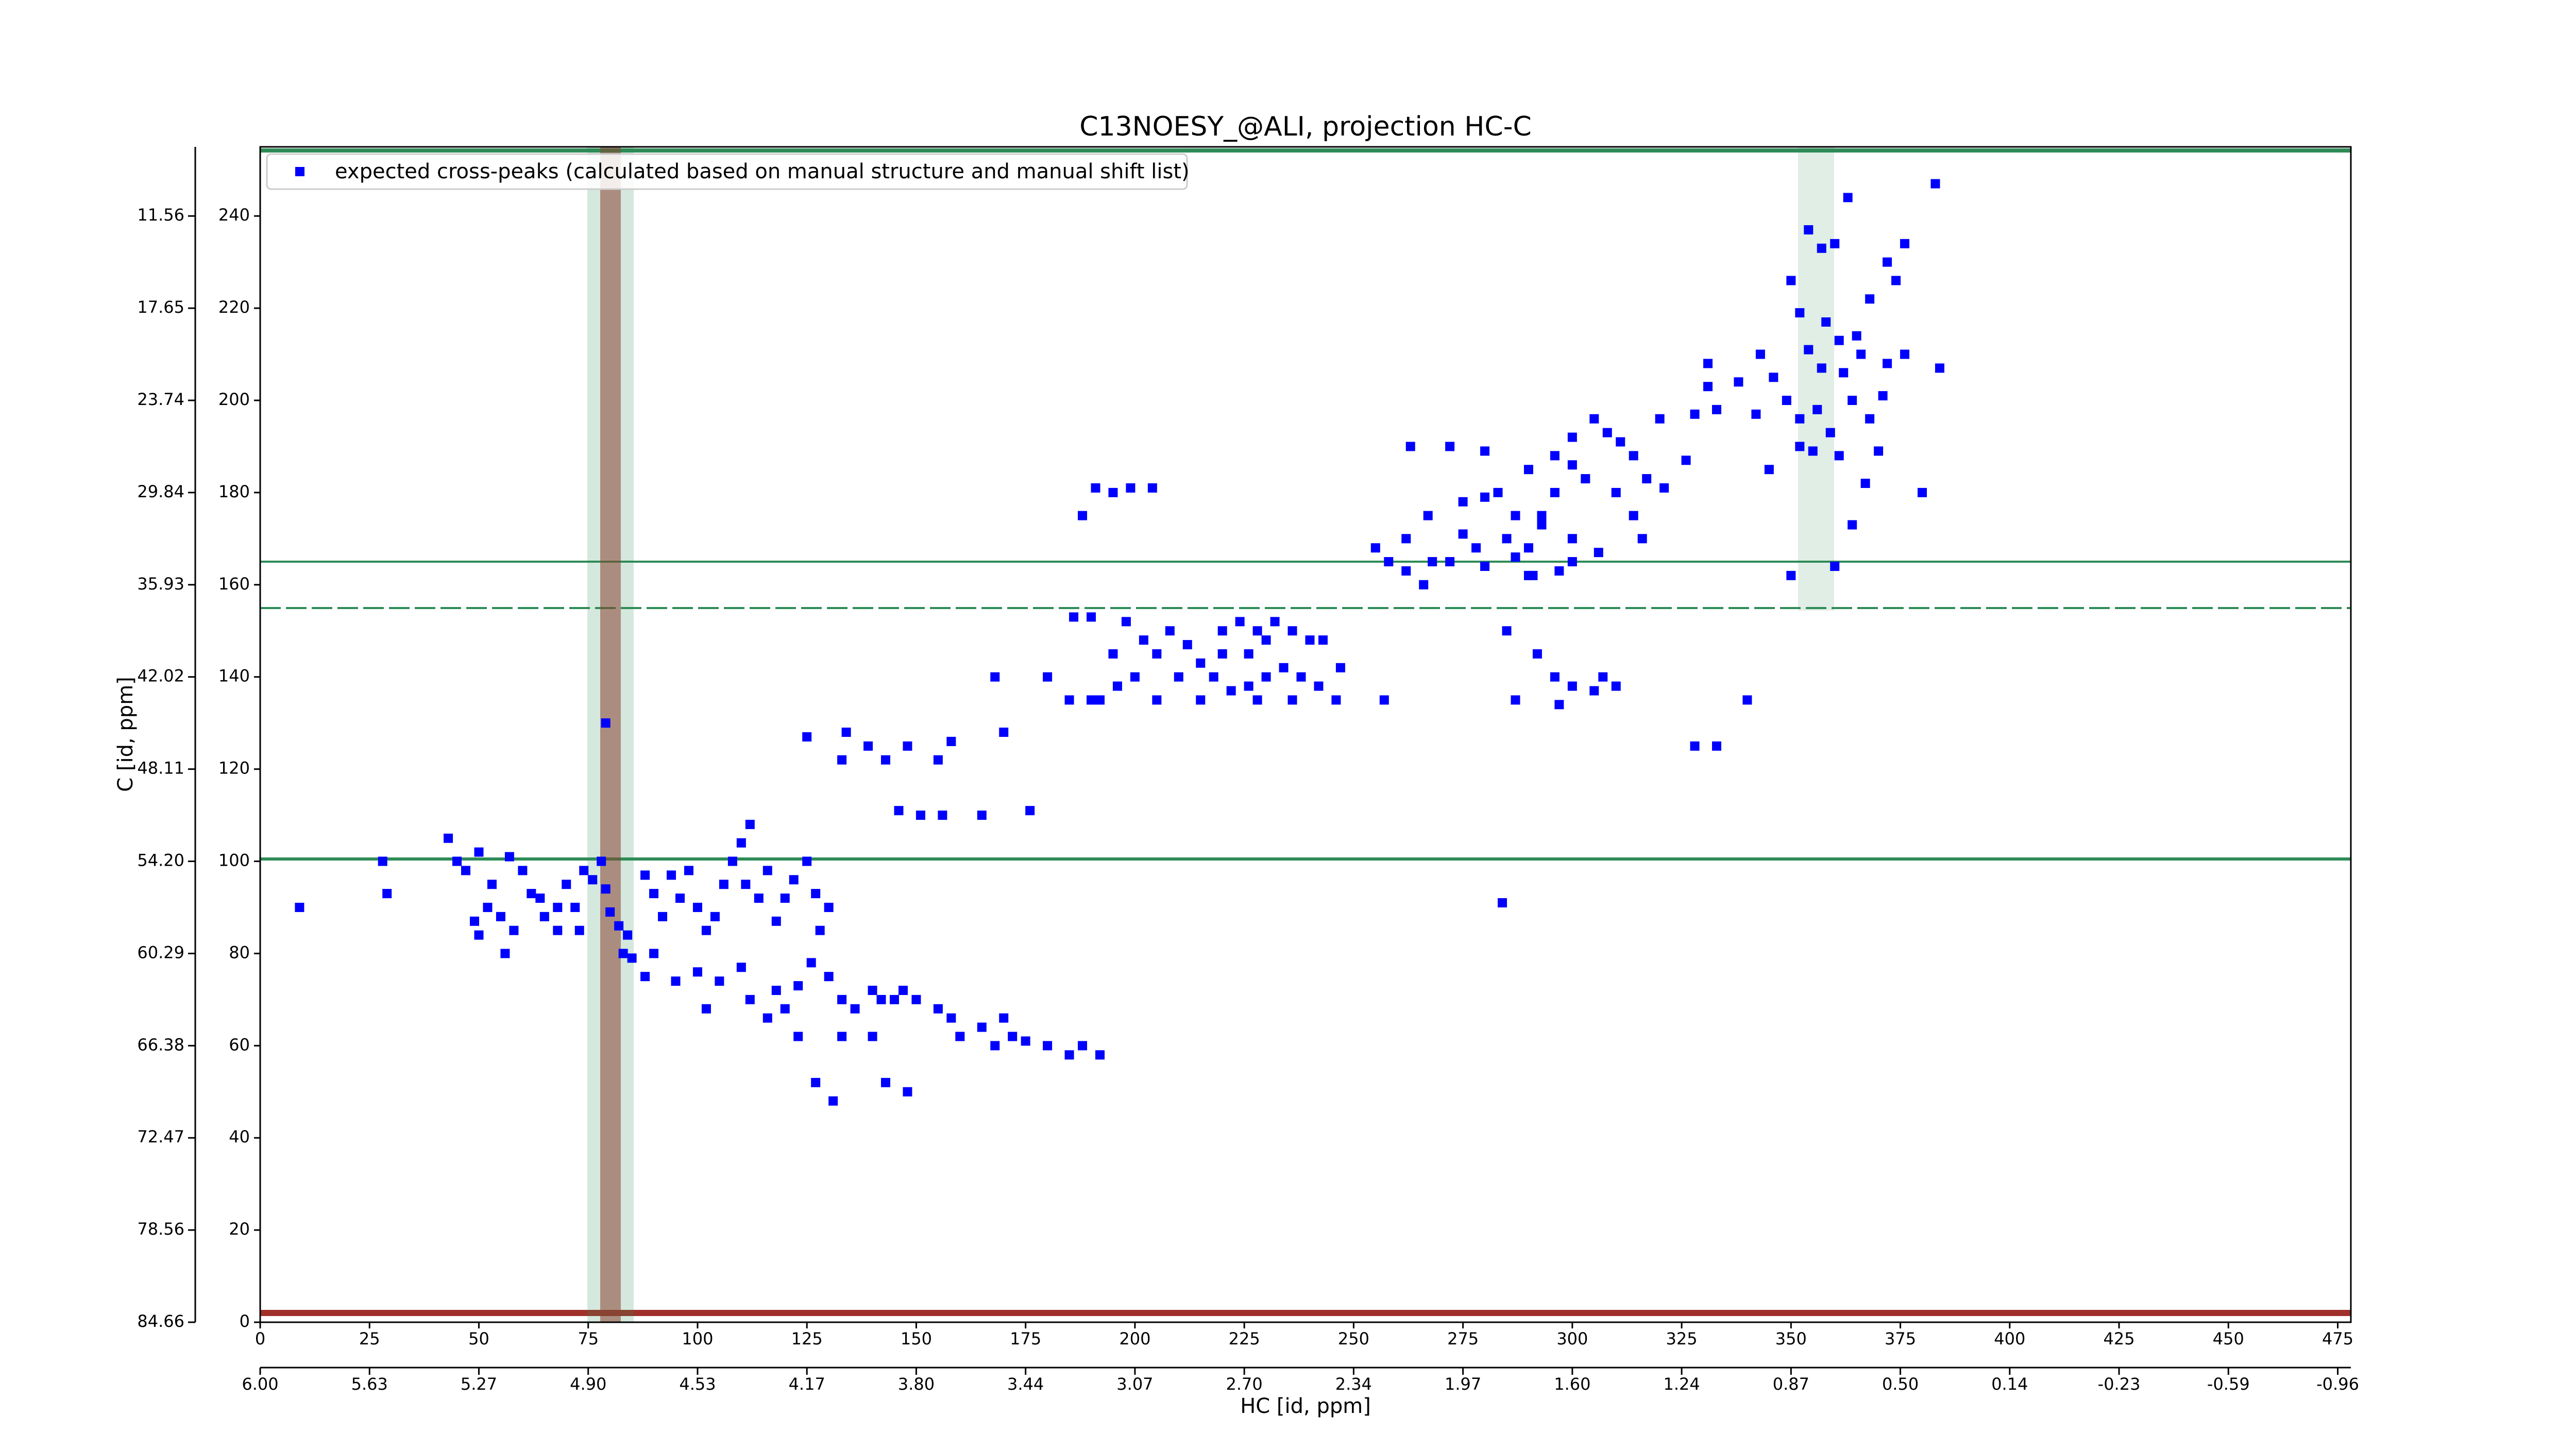 The image size is (2576, 1449). What do you see at coordinates (1134, 1339) in the screenshot?
I see `x-tick-label: 200` at bounding box center [1134, 1339].